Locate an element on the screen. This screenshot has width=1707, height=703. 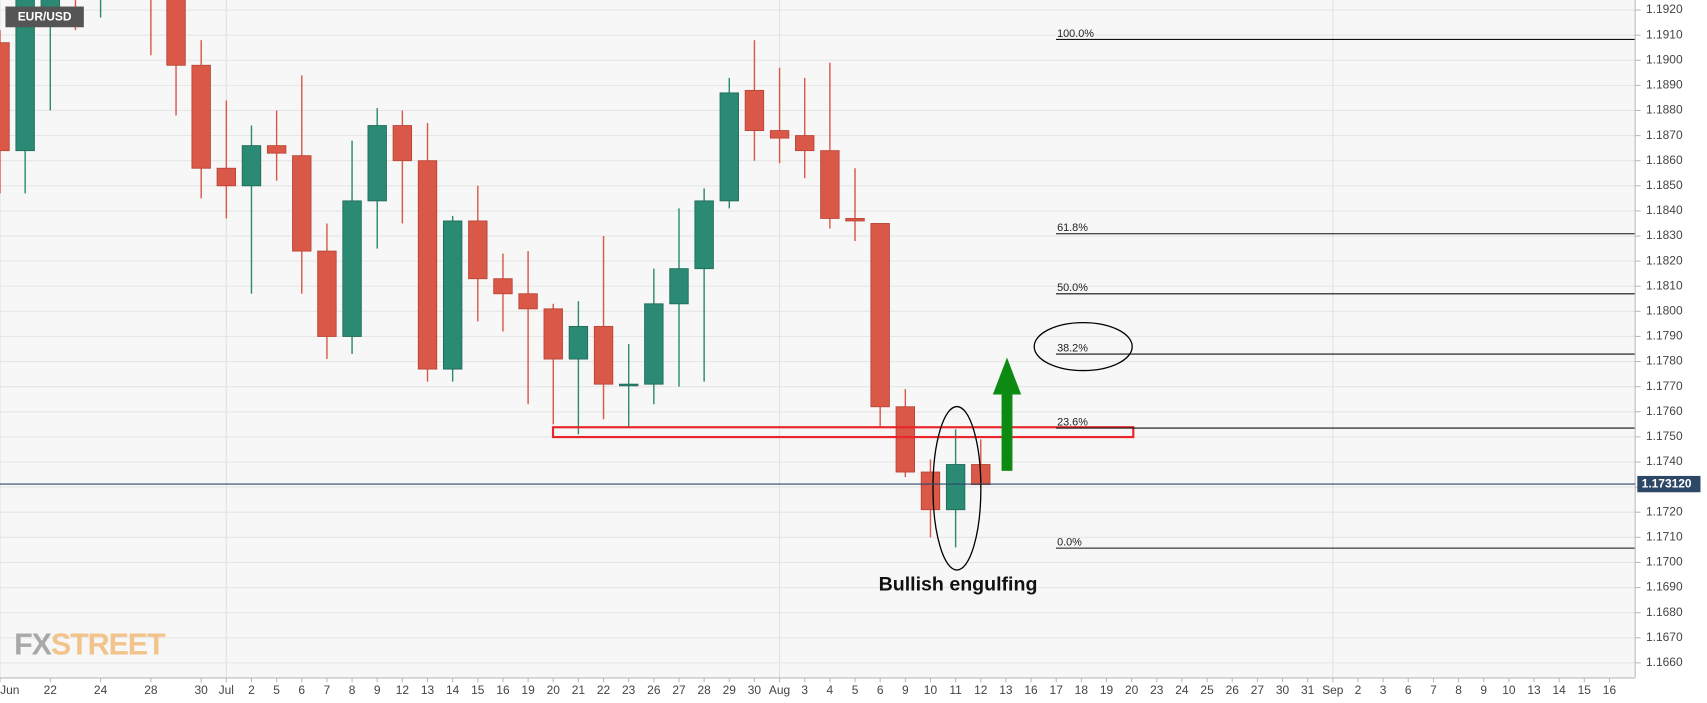
y-tick-label: 1.1830 is located at coordinates (1664, 235).